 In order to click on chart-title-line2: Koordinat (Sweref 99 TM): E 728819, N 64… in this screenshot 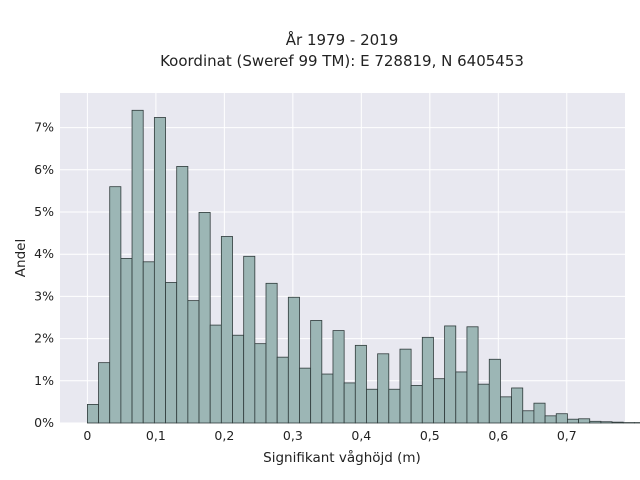, I will do `click(342, 61)`.